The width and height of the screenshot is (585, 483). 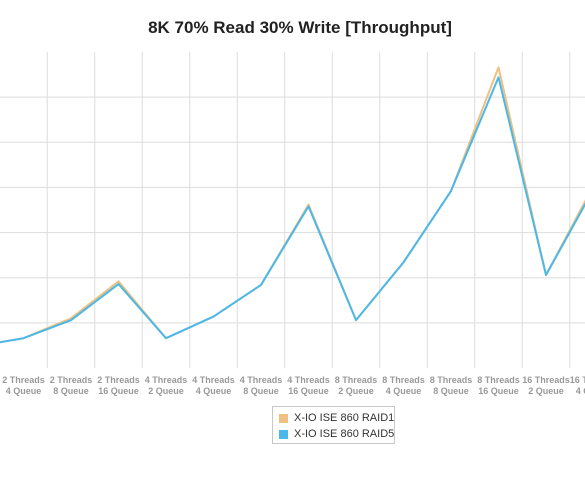 I want to click on x-tick-label: 2 Threads 16 Queue, so click(x=118, y=385).